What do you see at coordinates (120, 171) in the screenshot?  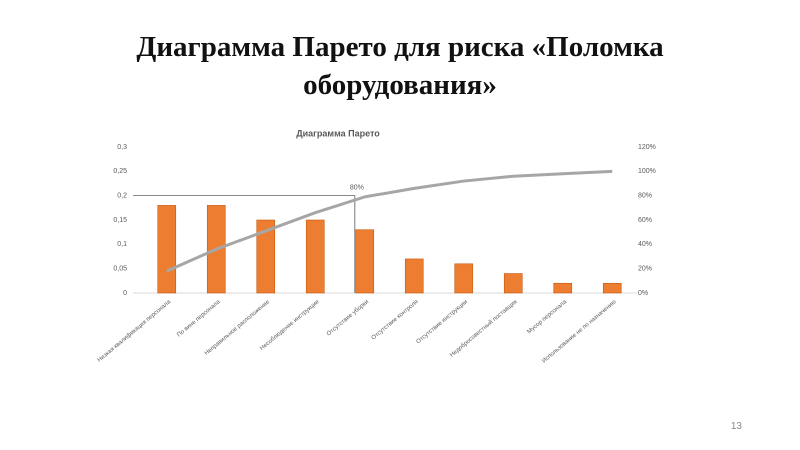 I see `y-tick-label: 0,25` at bounding box center [120, 171].